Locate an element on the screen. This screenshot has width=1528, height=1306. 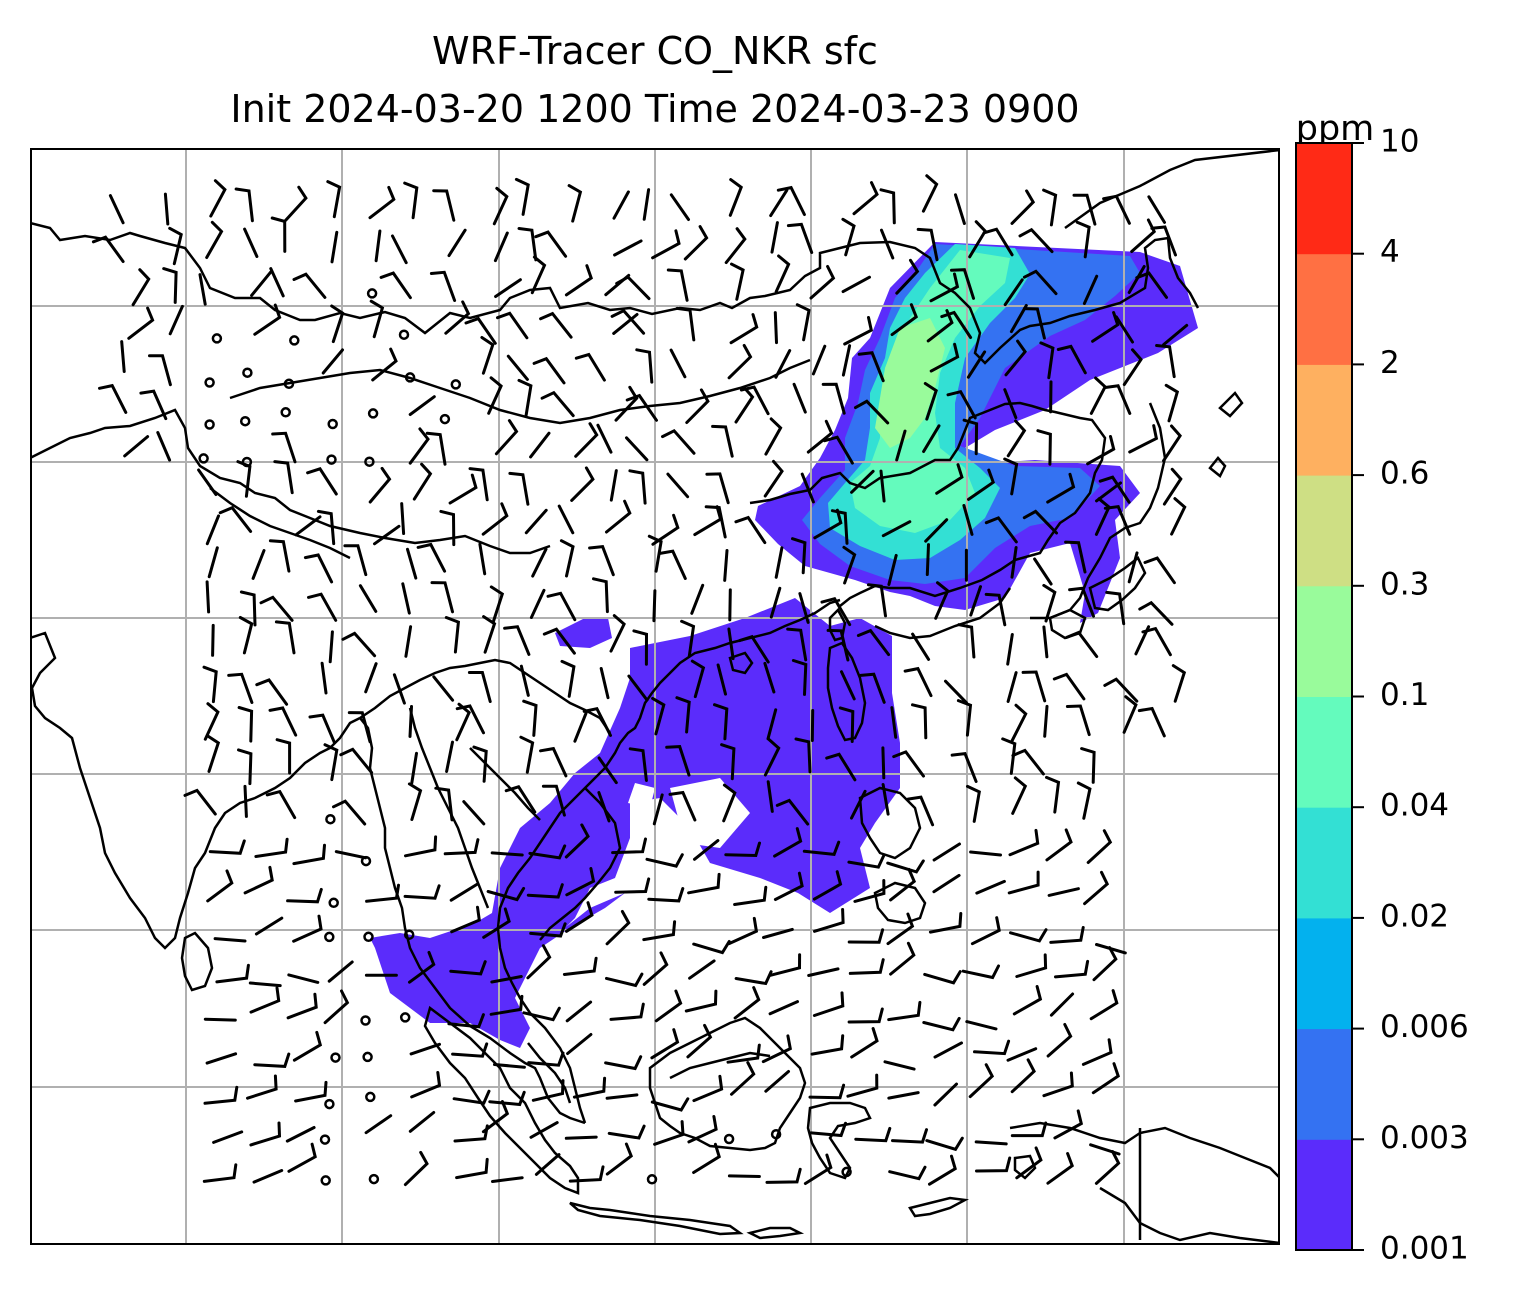
plume-small-patch is located at coordinates (583, 633).